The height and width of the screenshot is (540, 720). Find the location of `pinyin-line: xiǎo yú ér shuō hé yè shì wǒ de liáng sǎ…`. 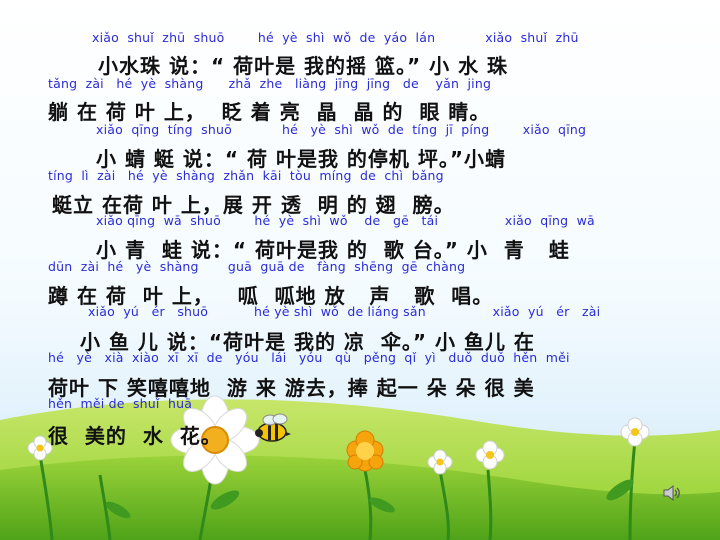

pinyin-line: xiǎo yú ér shuō hé yè shì wǒ de liáng sǎ… is located at coordinates (344, 311).